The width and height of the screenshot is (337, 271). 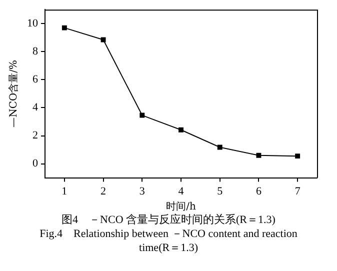 What do you see at coordinates (181, 191) in the screenshot?
I see `x-tick-label: 4` at bounding box center [181, 191].